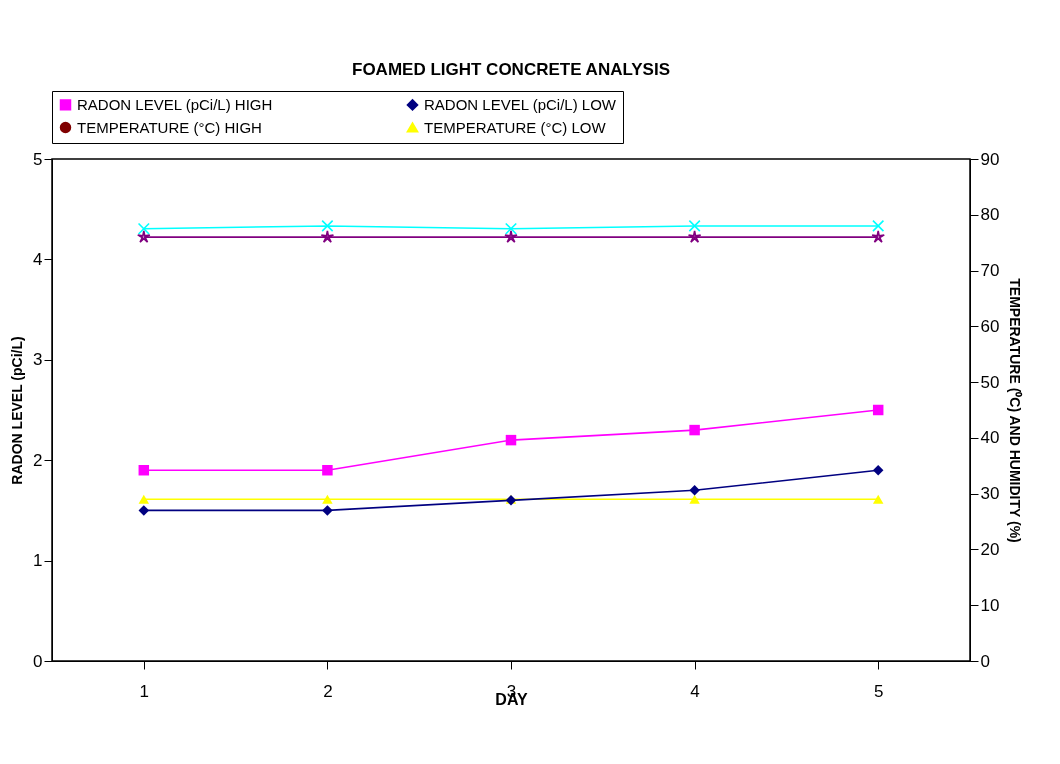 This screenshot has width=1060, height=764. Describe the element at coordinates (38, 259) in the screenshot. I see `y-tick-label: 4` at that location.